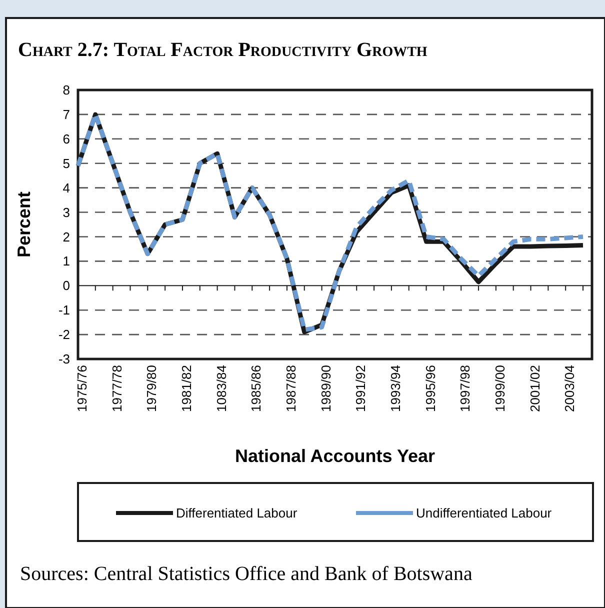 This screenshot has width=605, height=608. Describe the element at coordinates (256, 388) in the screenshot. I see `x-tick-label: 1985/86` at that location.